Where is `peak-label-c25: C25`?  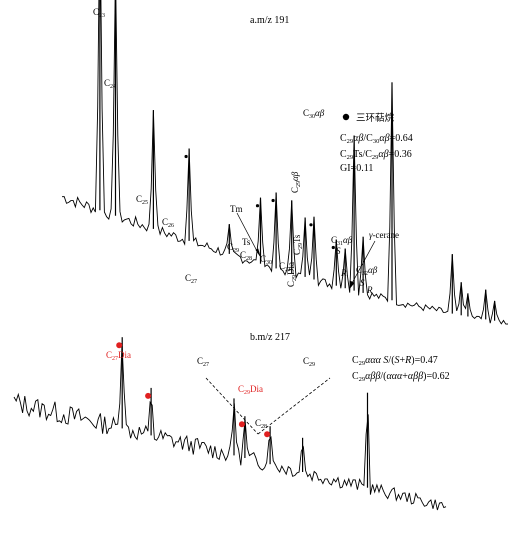
peak-label-c25: C25 is located at coordinates (142, 200).